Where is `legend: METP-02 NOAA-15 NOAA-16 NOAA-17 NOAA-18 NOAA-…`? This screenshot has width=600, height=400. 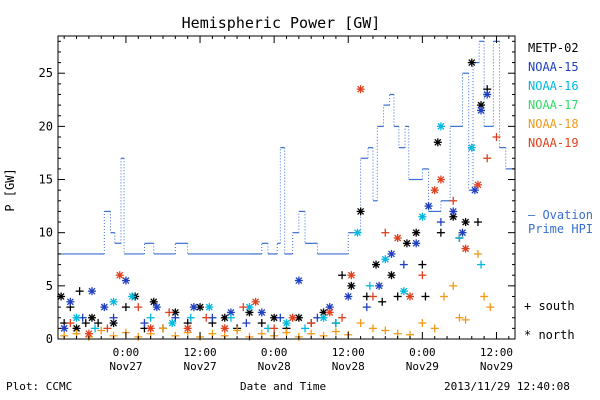
legend: METP-02 NOAA-15 NOAA-16 NOAA-17 NOAA-18 NOAA-… is located at coordinates (553, 95).